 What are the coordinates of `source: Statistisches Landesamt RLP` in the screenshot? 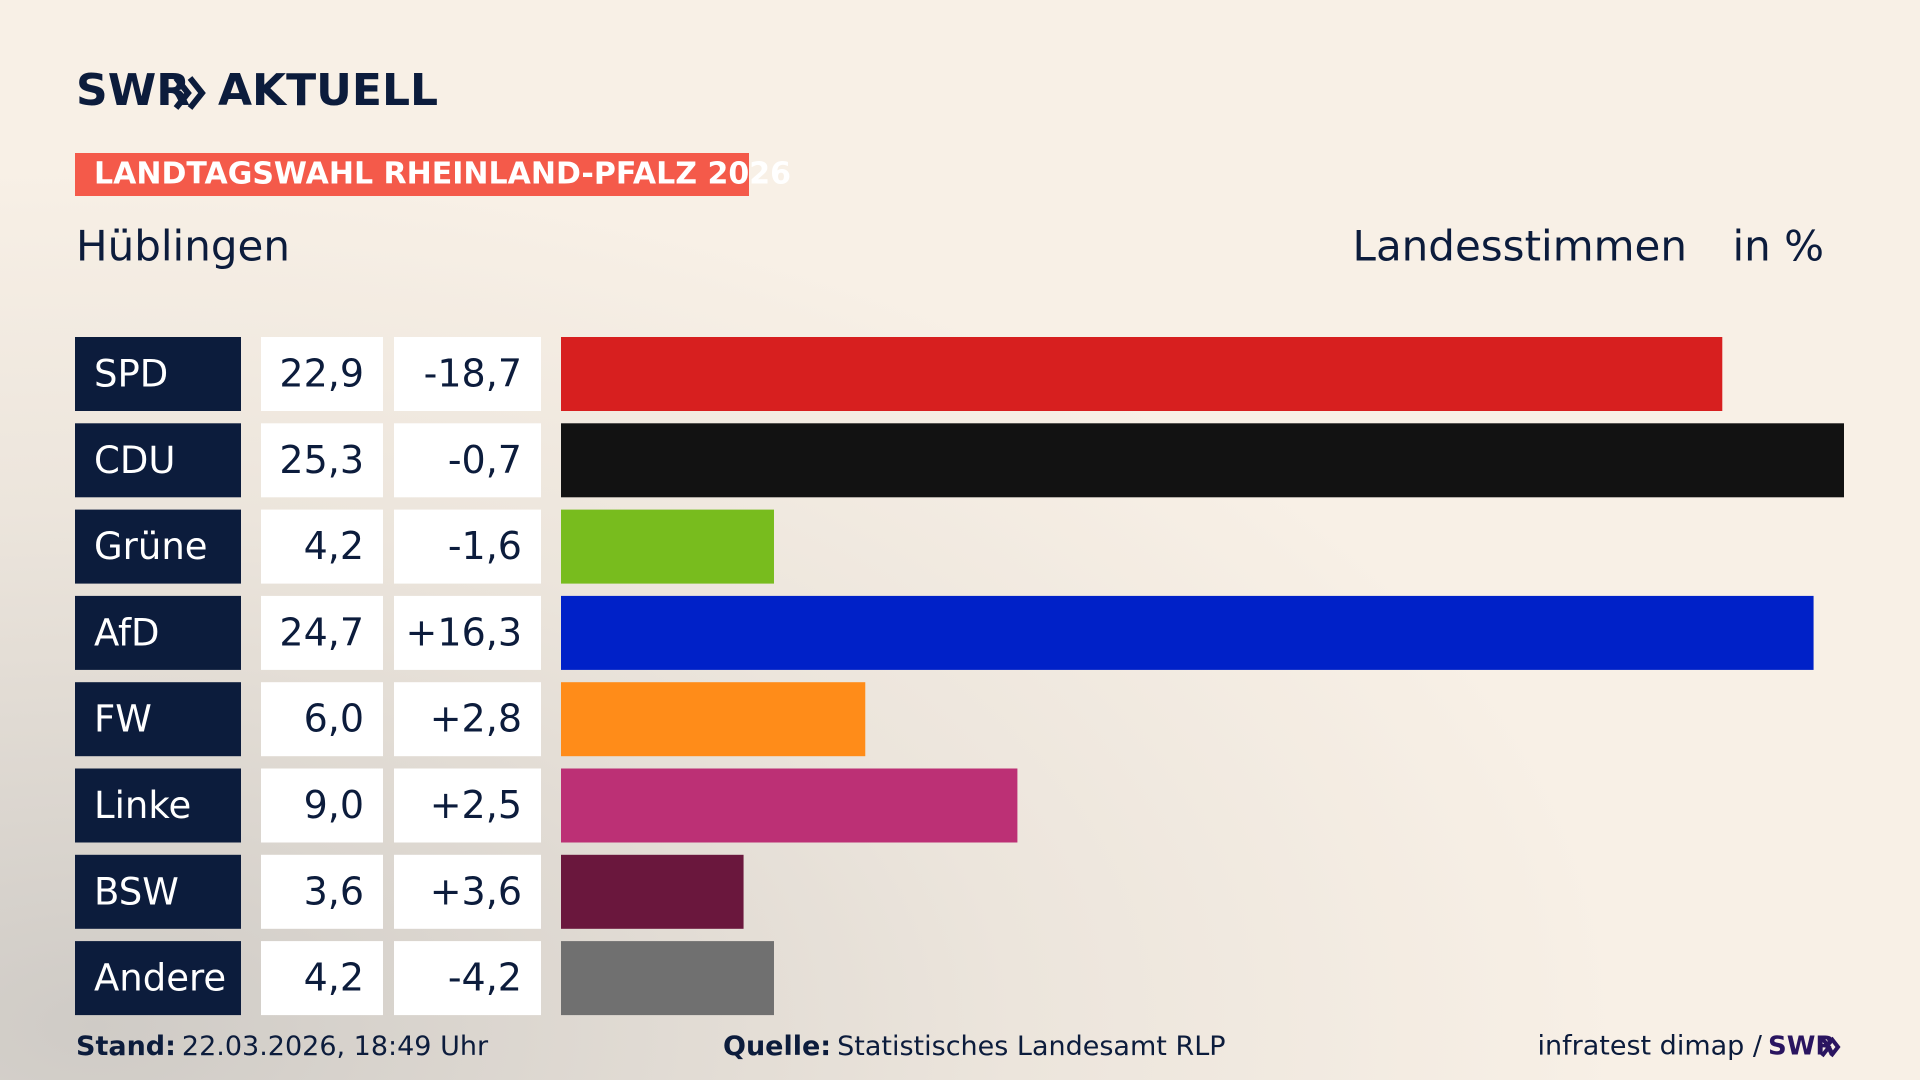 It's located at (1031, 1046).